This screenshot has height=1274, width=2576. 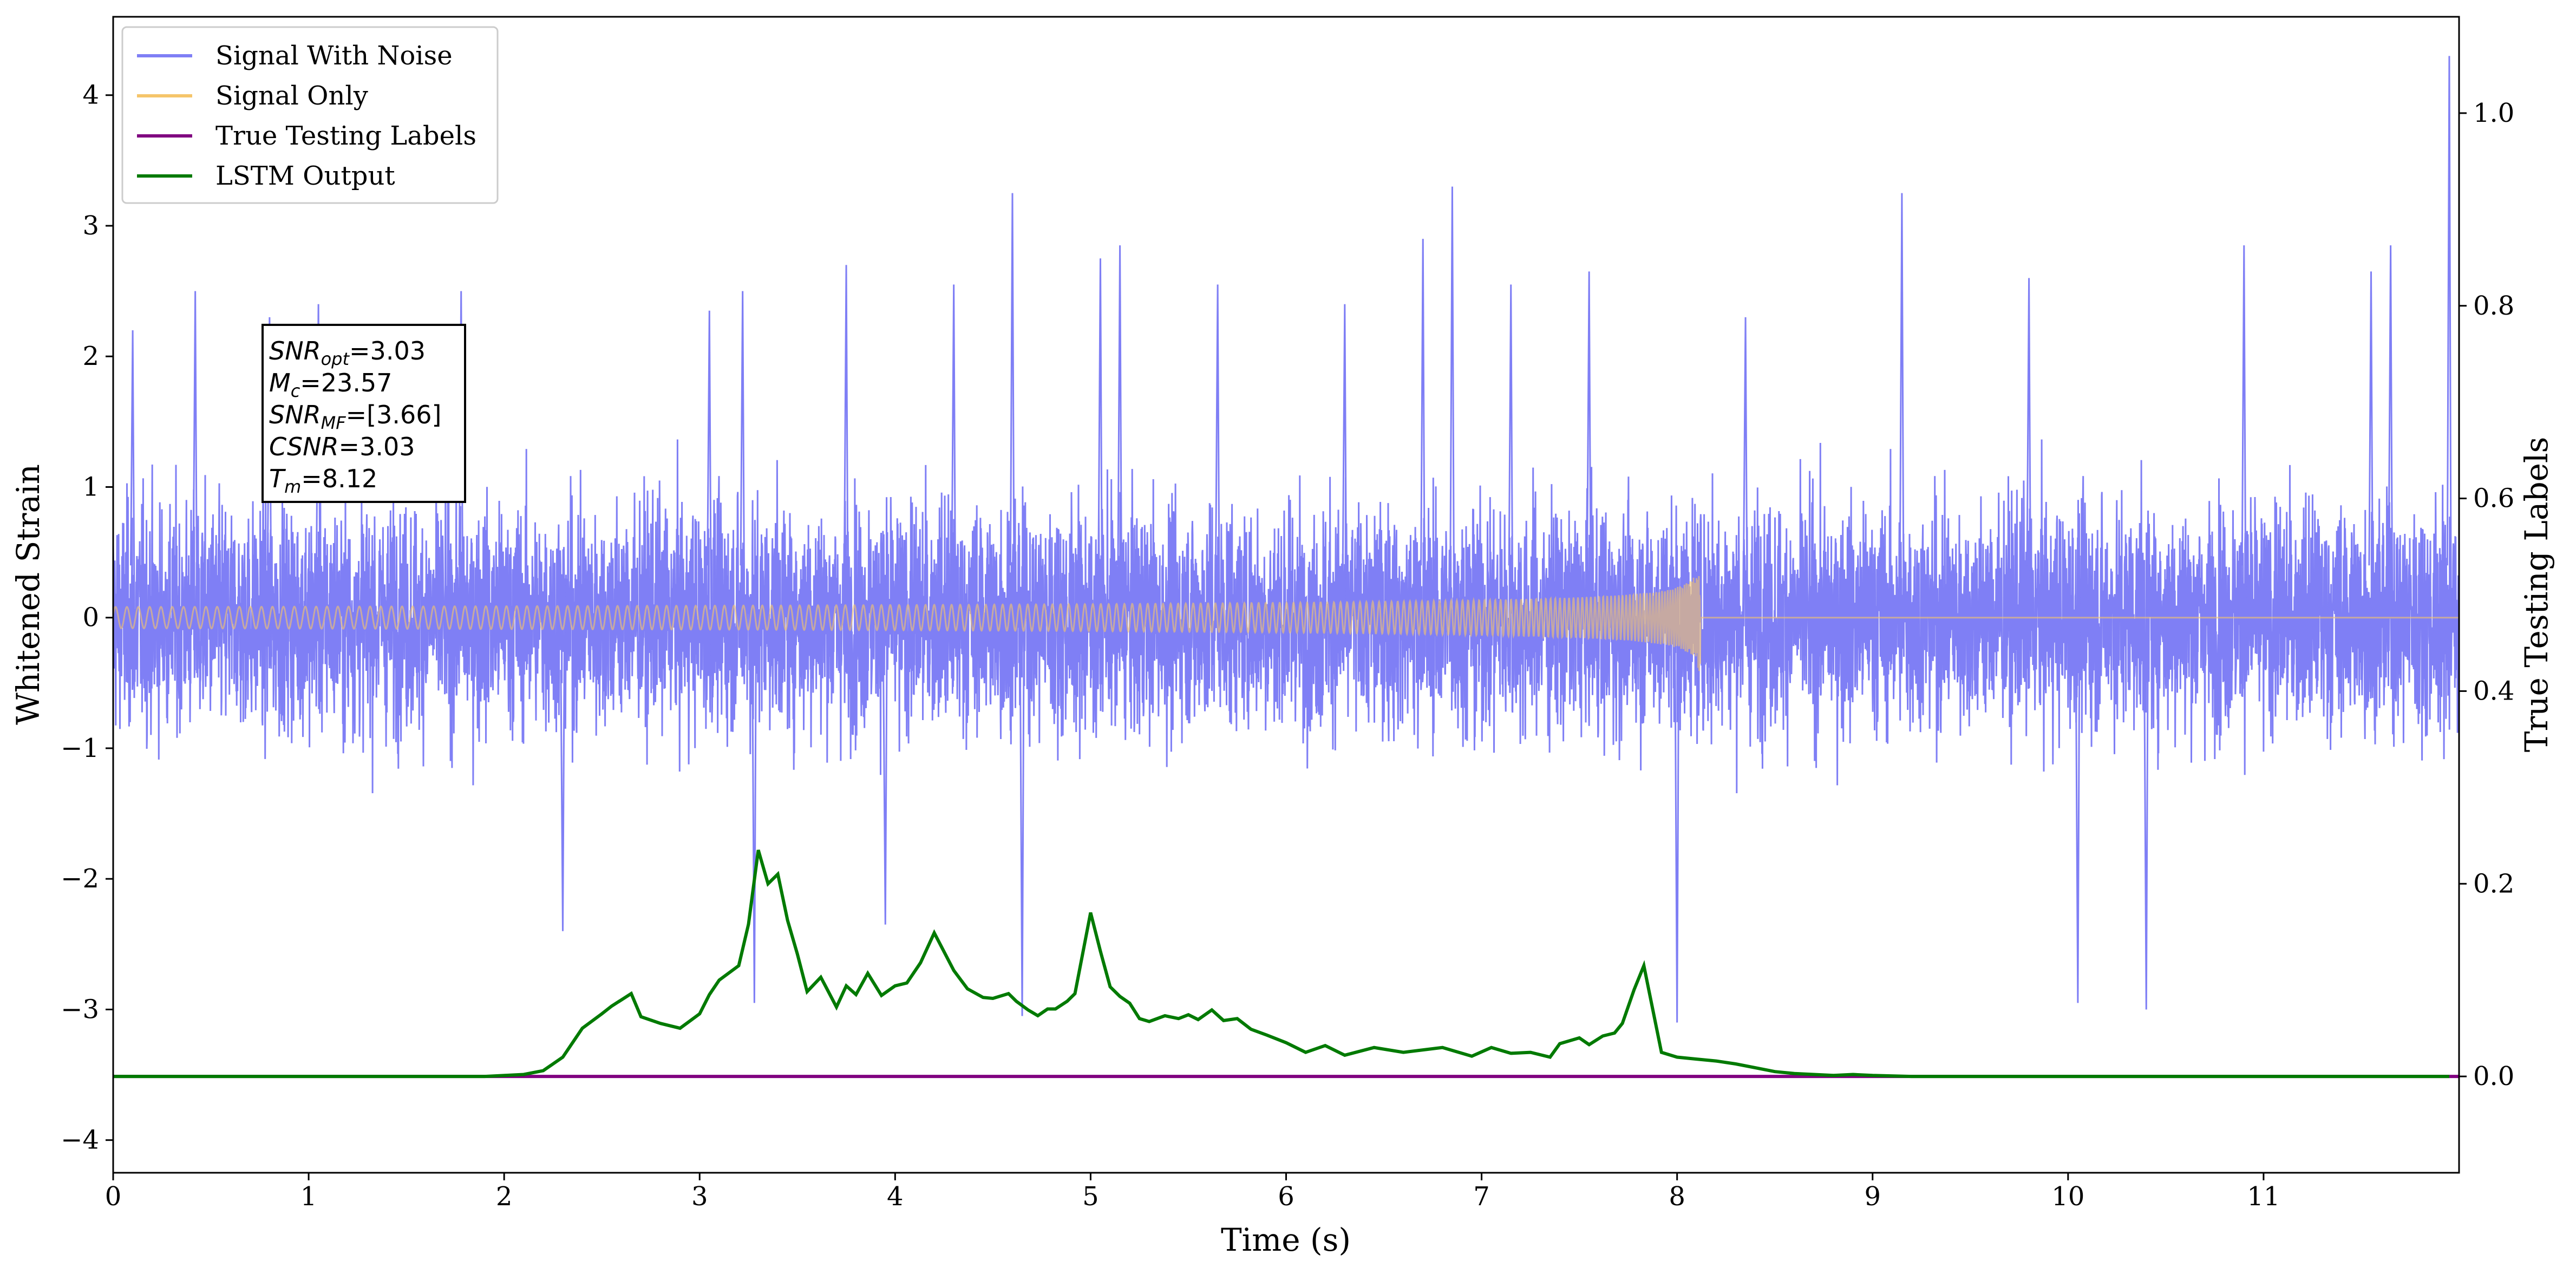 What do you see at coordinates (345, 136) in the screenshot?
I see `legend-label-2: True Testing Labels` at bounding box center [345, 136].